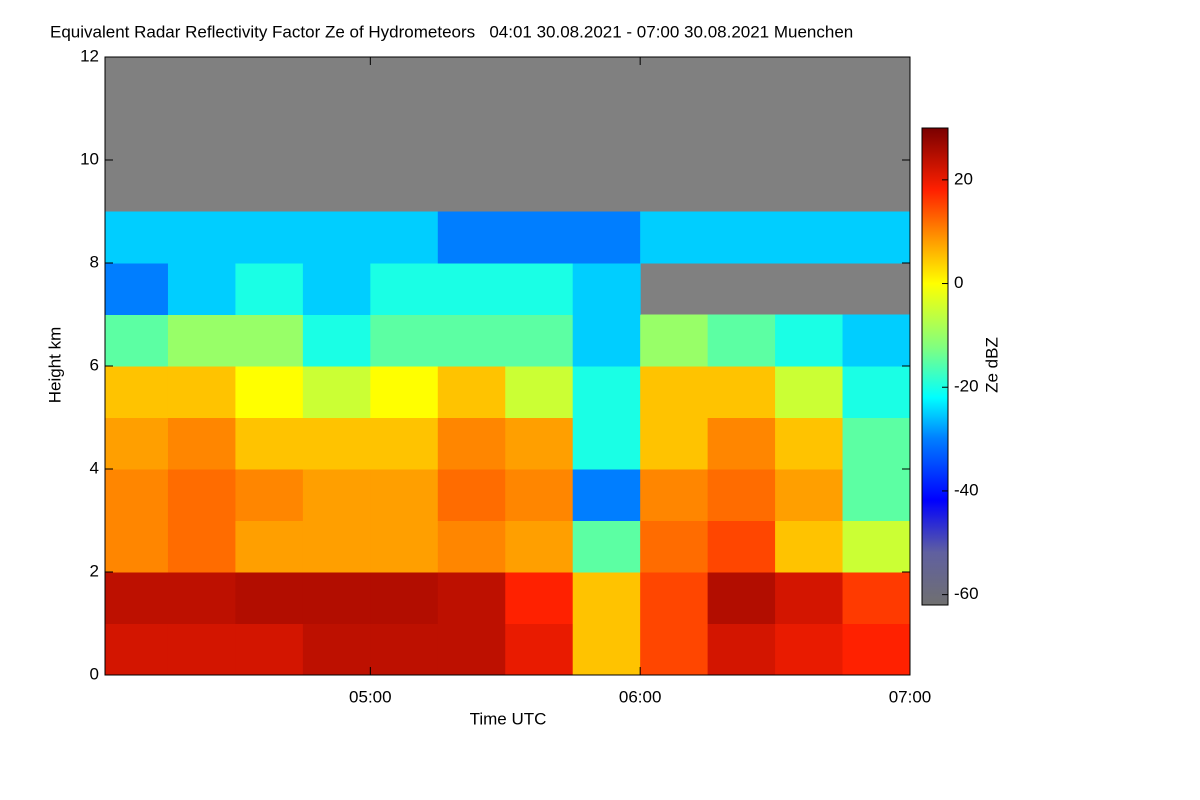 Image resolution: width=1200 pixels, height=800 pixels. What do you see at coordinates (958, 282) in the screenshot?
I see `colorbar-tick-label: 0` at bounding box center [958, 282].